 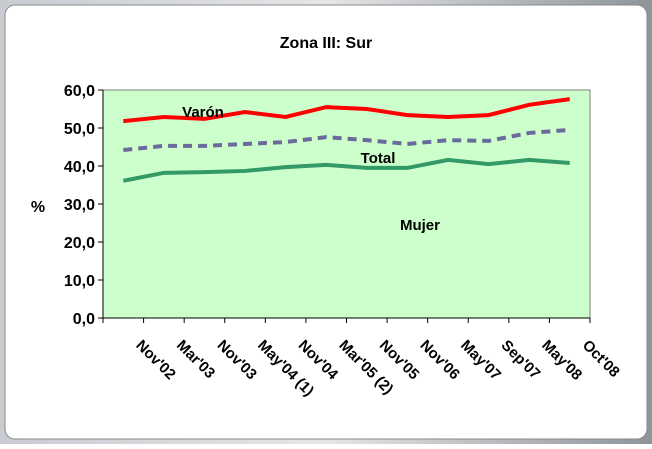 I want to click on y-tick-label: 0,0, so click(x=84, y=319).